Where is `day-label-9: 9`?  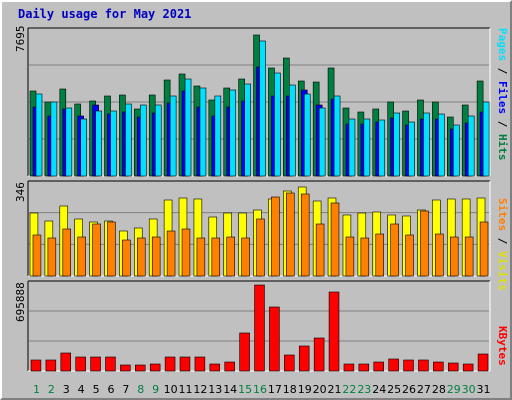
day-label-9: 9 is located at coordinates (155, 389).